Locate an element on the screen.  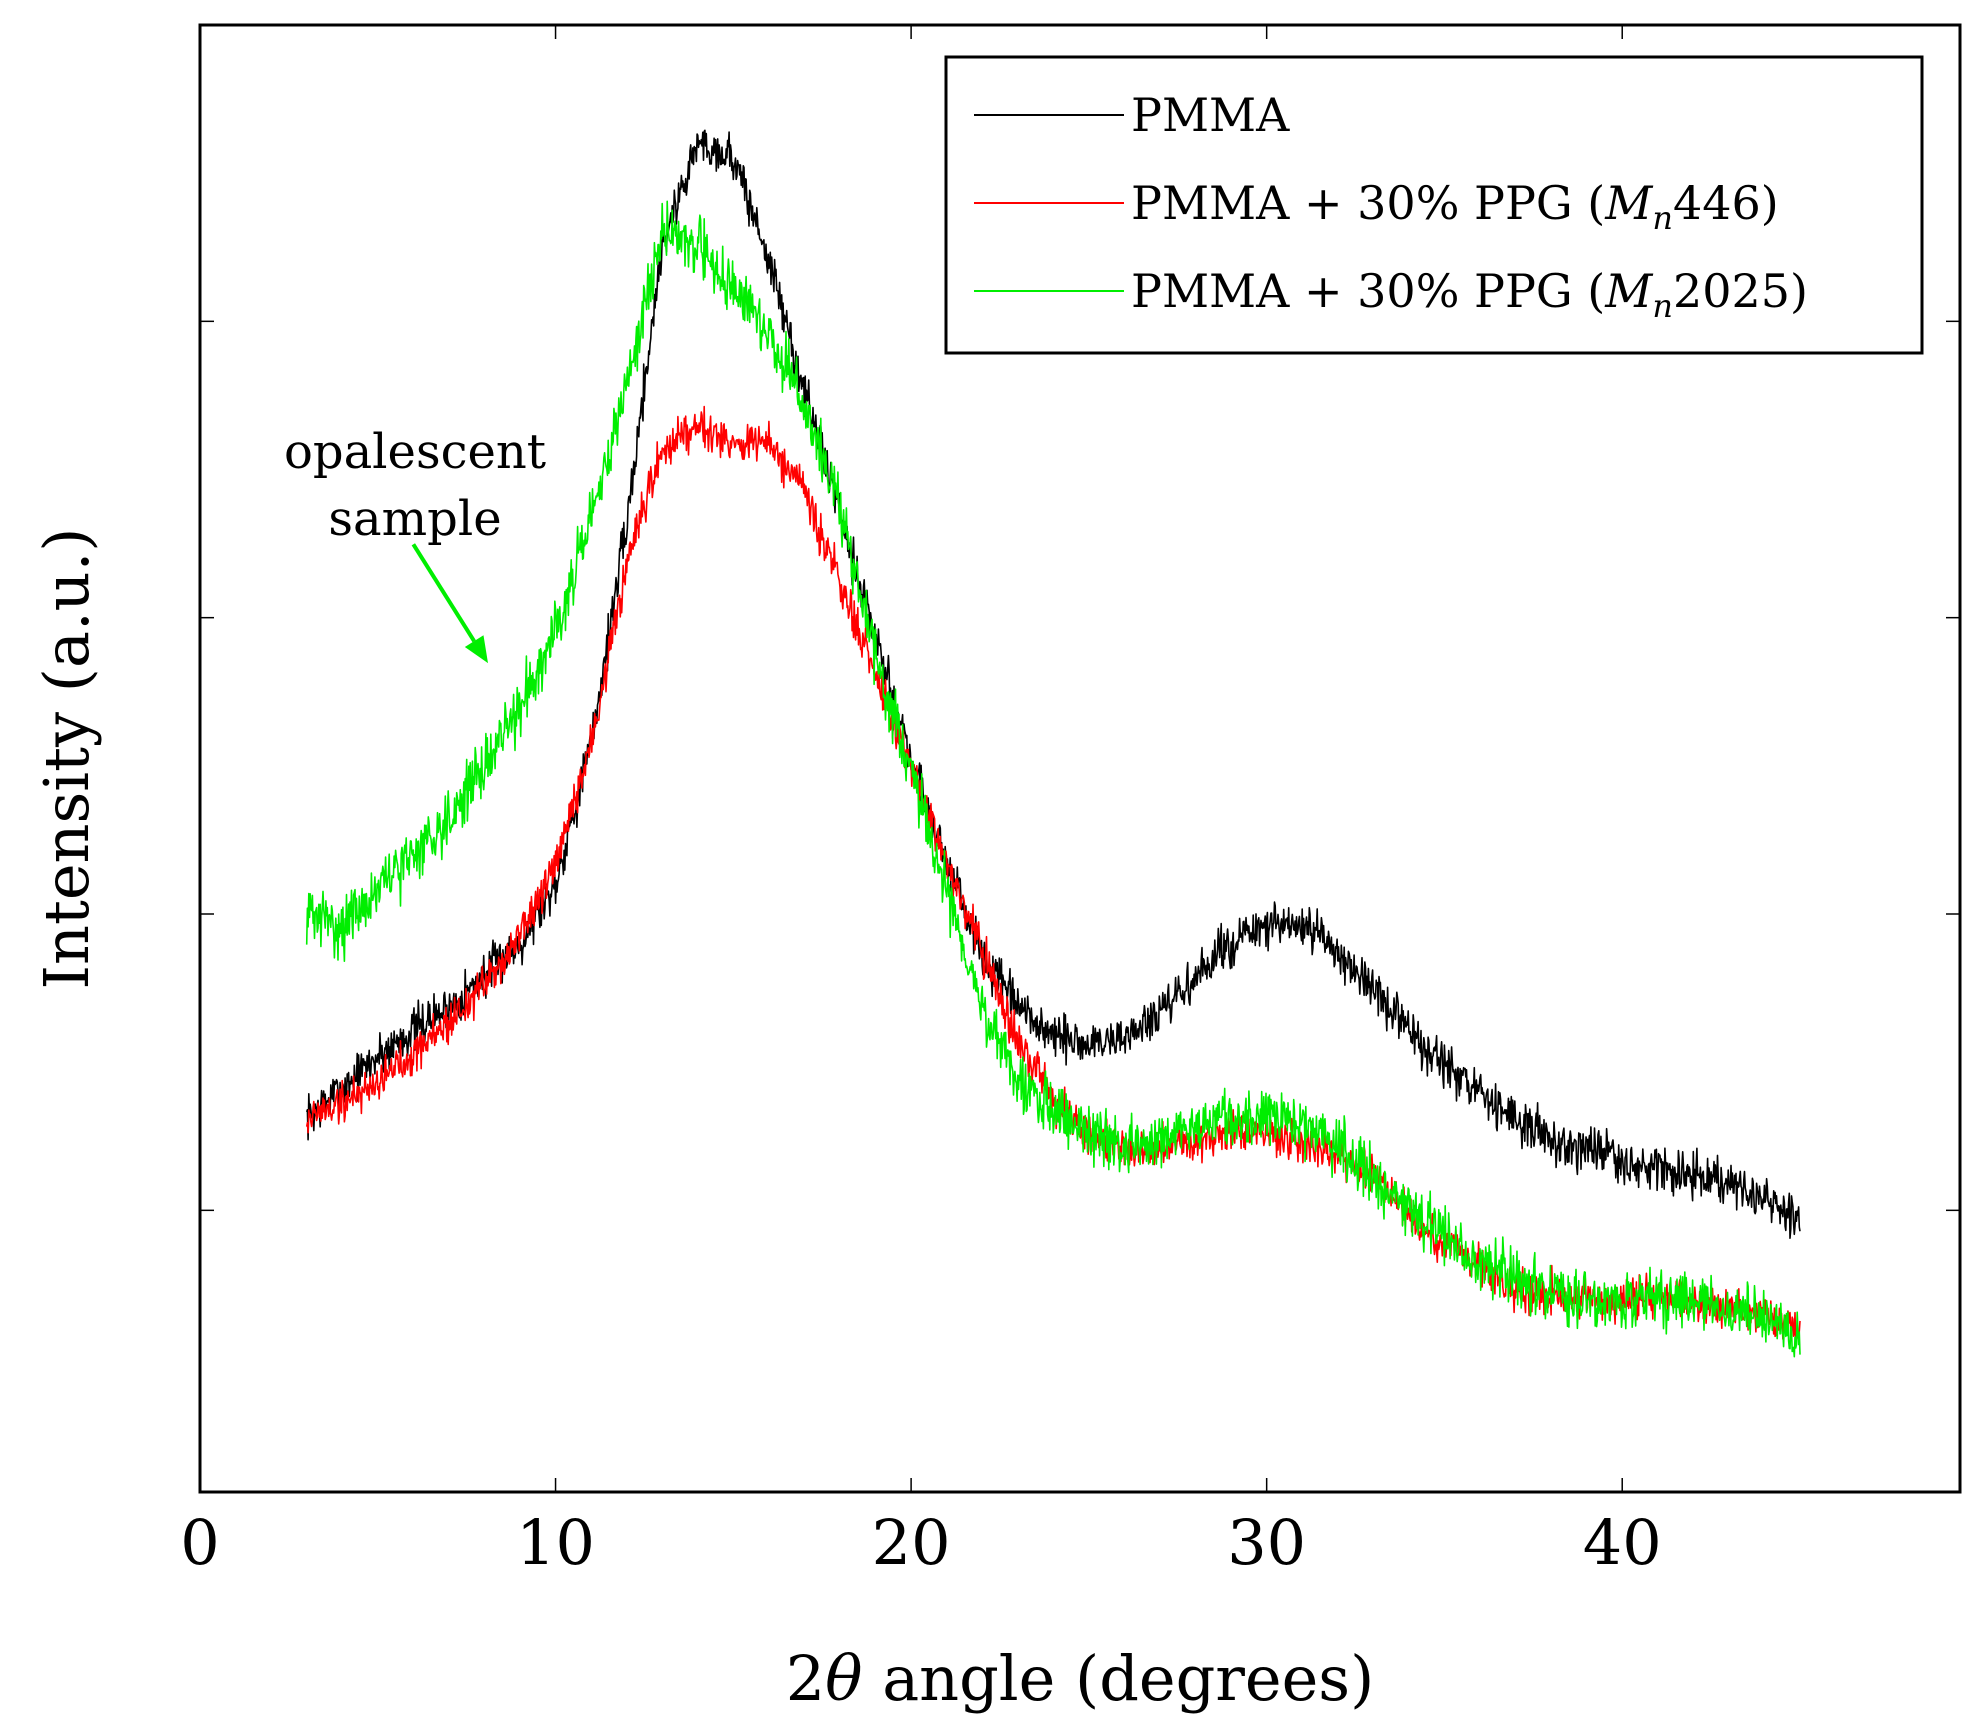
x-axis-label-suffix: angle (degrees) is located at coordinates (1118, 1678).